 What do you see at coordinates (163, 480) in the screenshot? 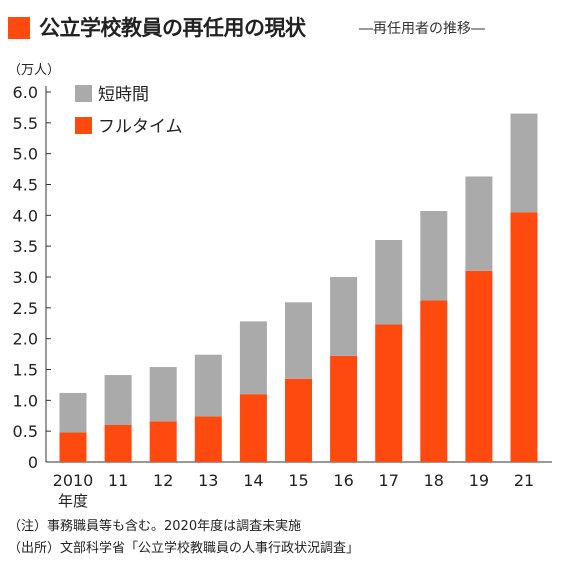
I see `x-tick-label: 12` at bounding box center [163, 480].